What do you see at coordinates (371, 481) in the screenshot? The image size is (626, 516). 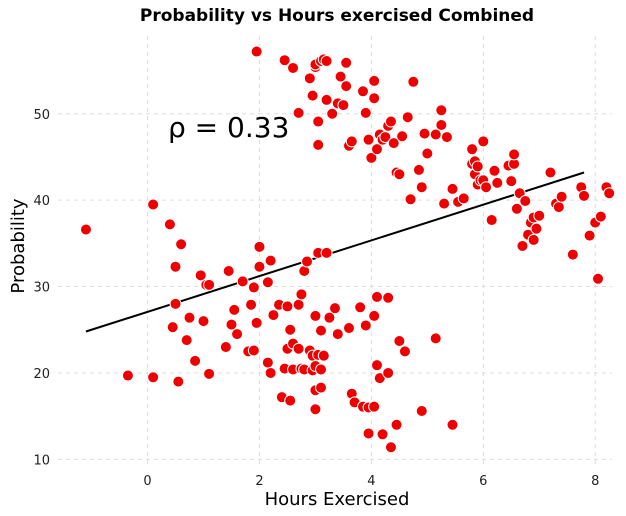 I see `x-tick-label-2: 4` at bounding box center [371, 481].